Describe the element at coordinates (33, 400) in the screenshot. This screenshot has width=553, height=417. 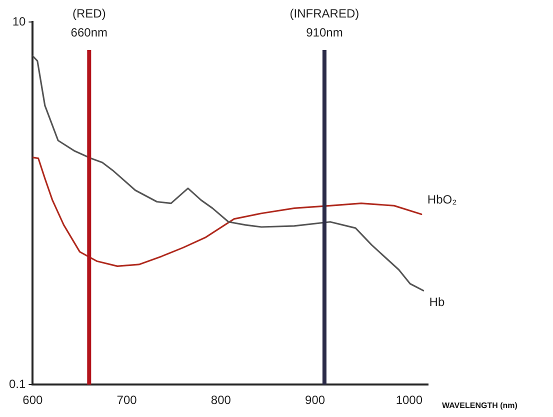
I see `x-tick-label: 600` at that location.